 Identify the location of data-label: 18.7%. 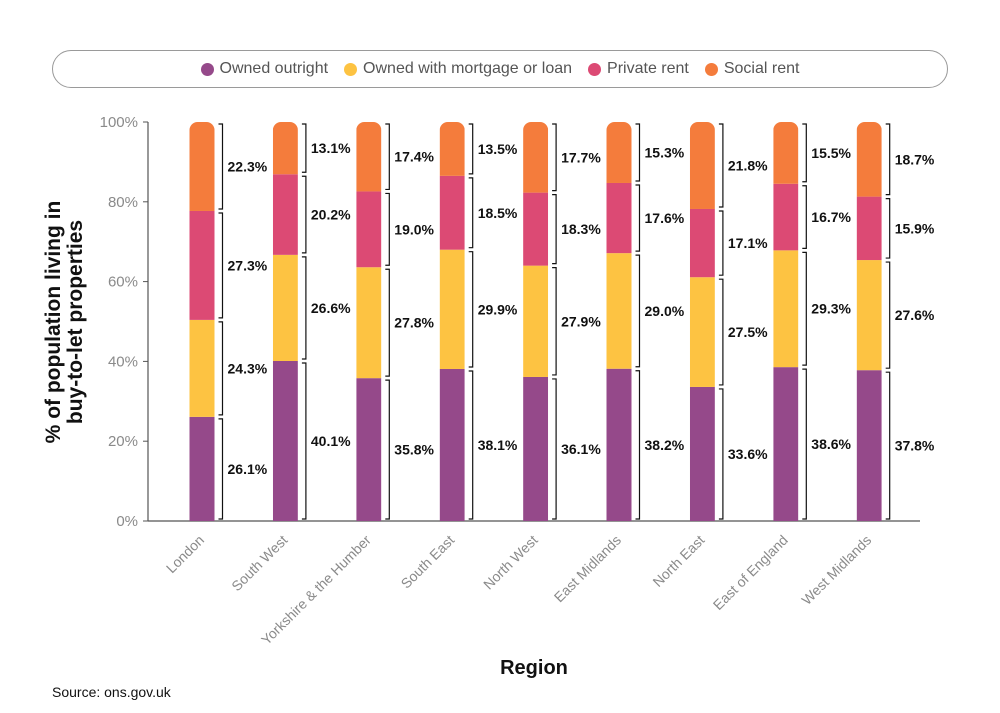
(915, 159).